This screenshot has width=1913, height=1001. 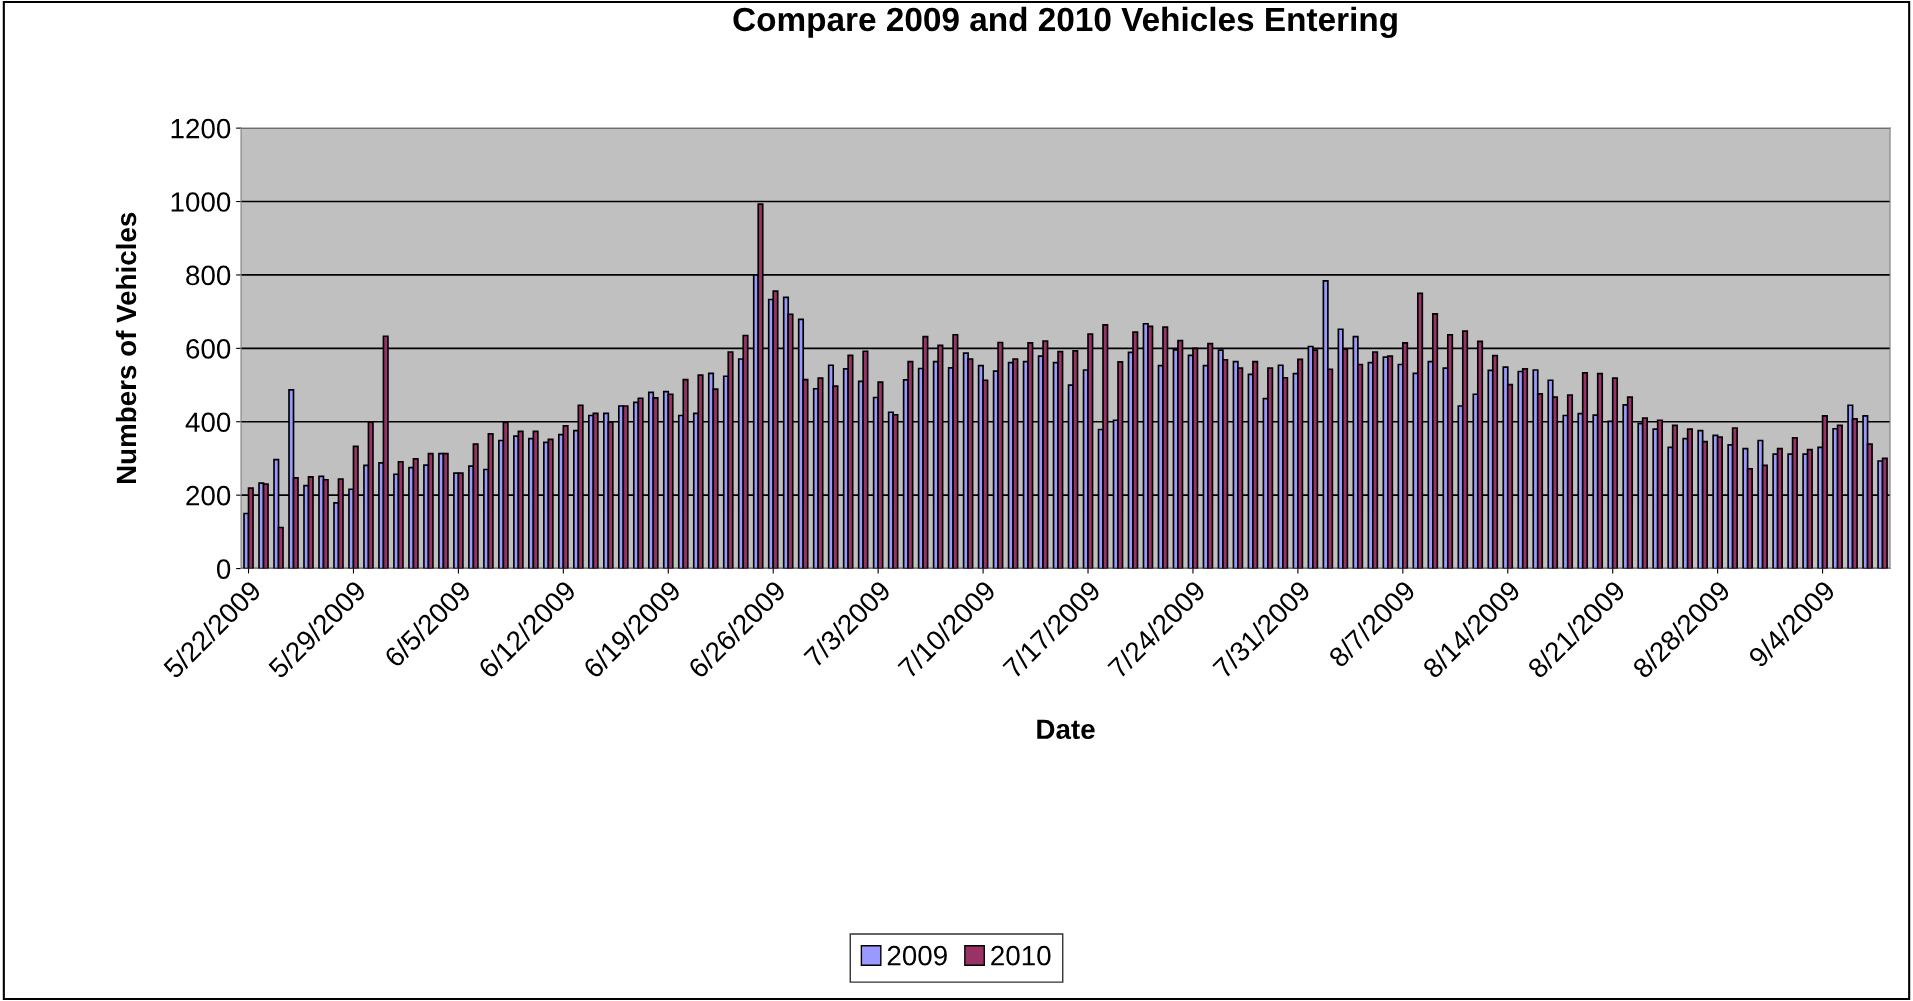 What do you see at coordinates (223, 569) in the screenshot?
I see `y-tick-label: 0` at bounding box center [223, 569].